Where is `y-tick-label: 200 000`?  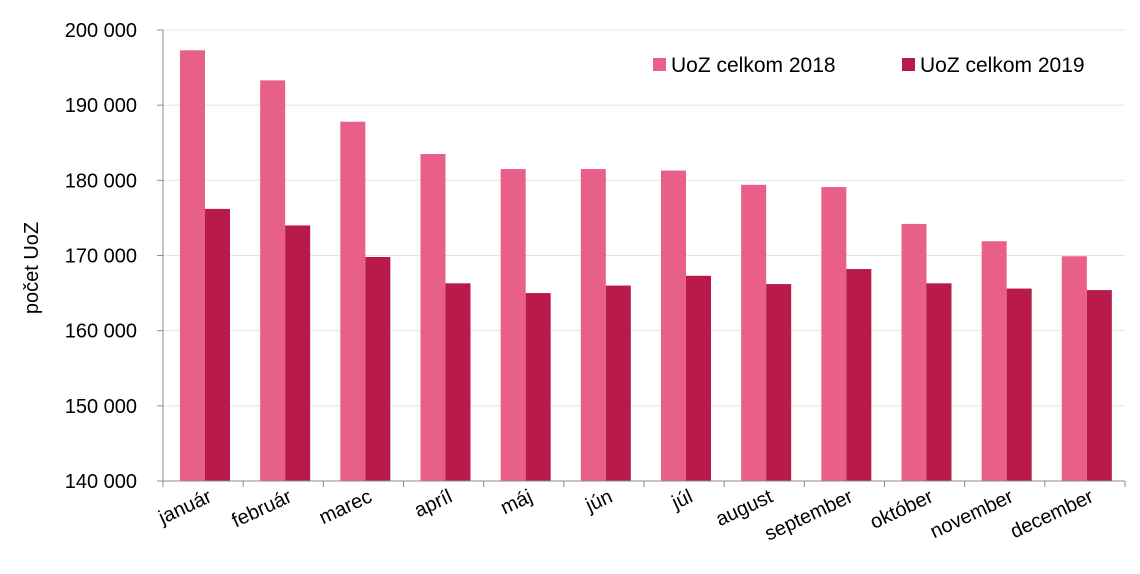 y-tick-label: 200 000 is located at coordinates (101, 31).